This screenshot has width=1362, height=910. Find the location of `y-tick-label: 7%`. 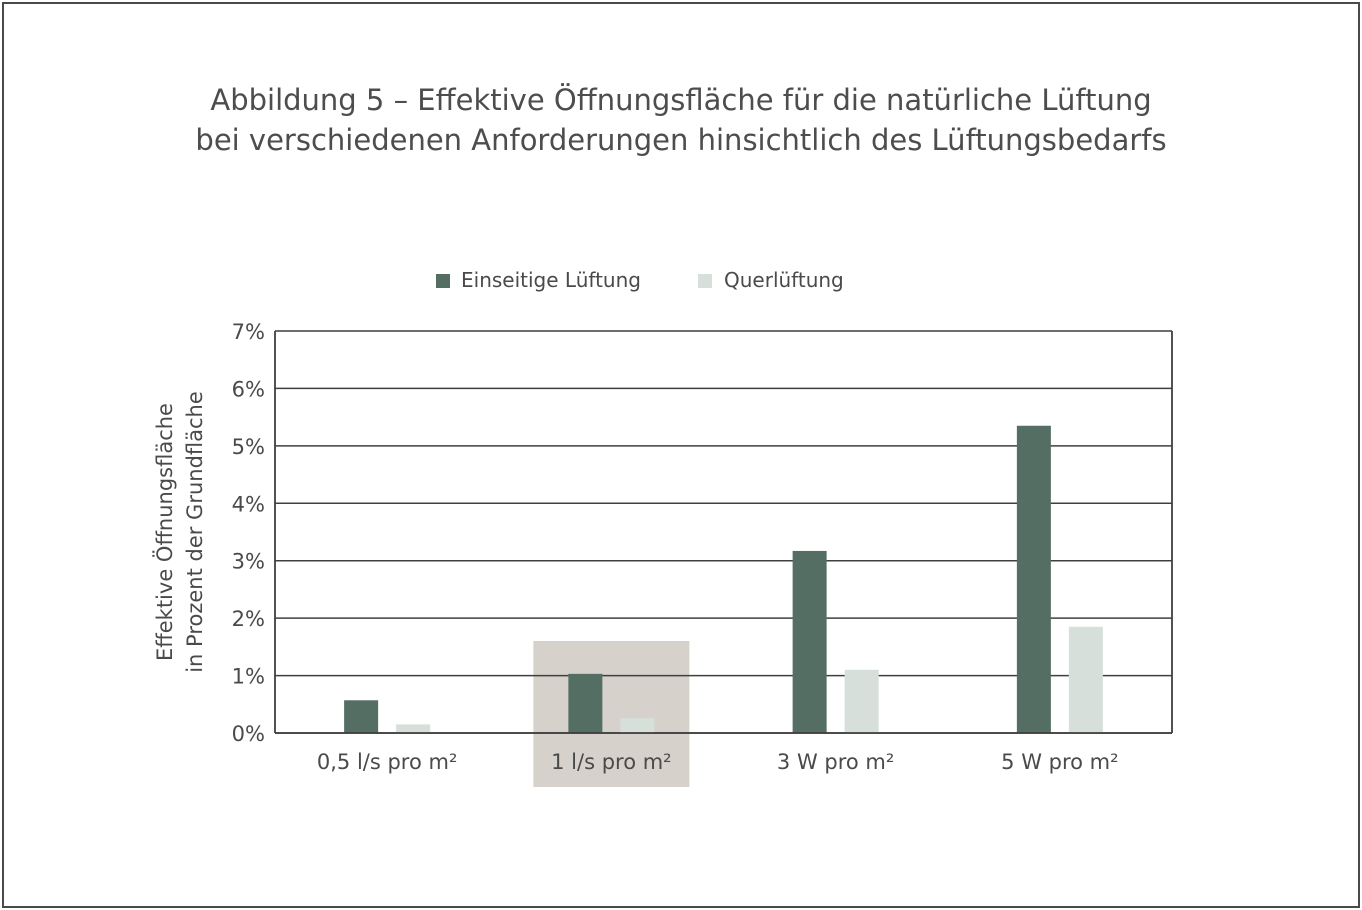

y-tick-label: 7% is located at coordinates (248, 332).